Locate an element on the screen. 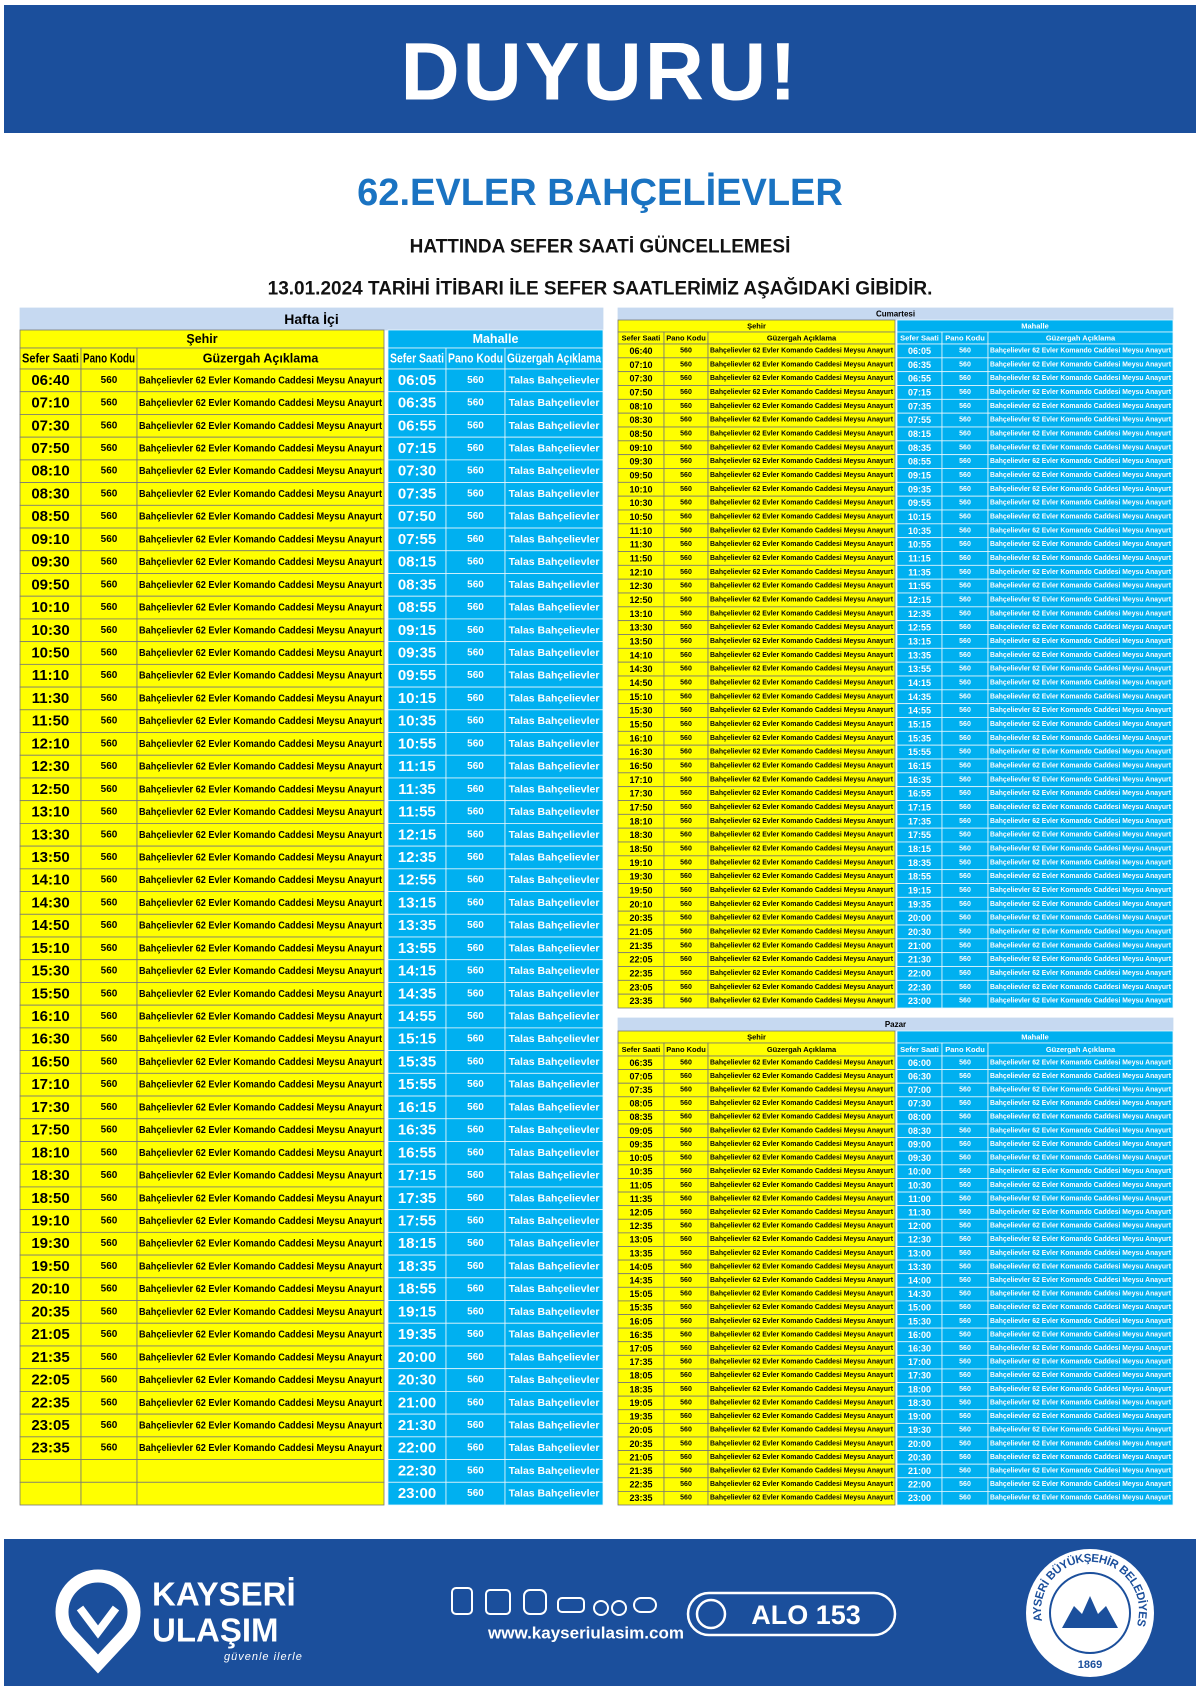 The height and width of the screenshot is (1696, 1200). departure-time: 14:35 is located at coordinates (640, 1281).